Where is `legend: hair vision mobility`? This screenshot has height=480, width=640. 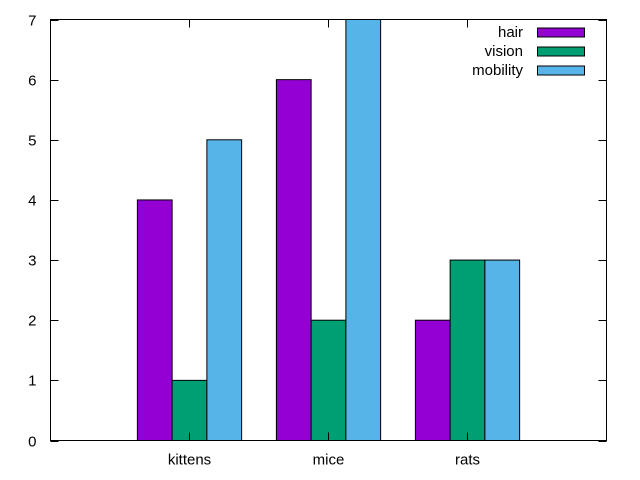 legend: hair vision mobility is located at coordinates (528, 51).